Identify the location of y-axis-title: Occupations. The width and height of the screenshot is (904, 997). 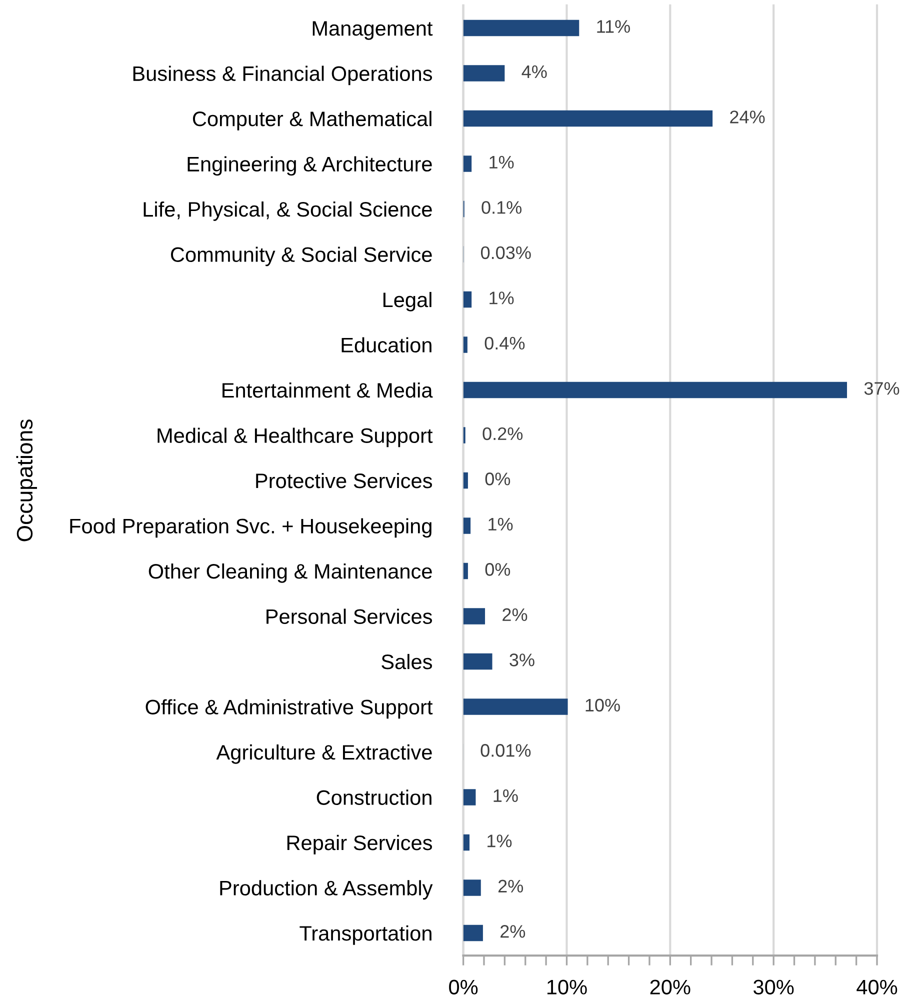
(26, 481).